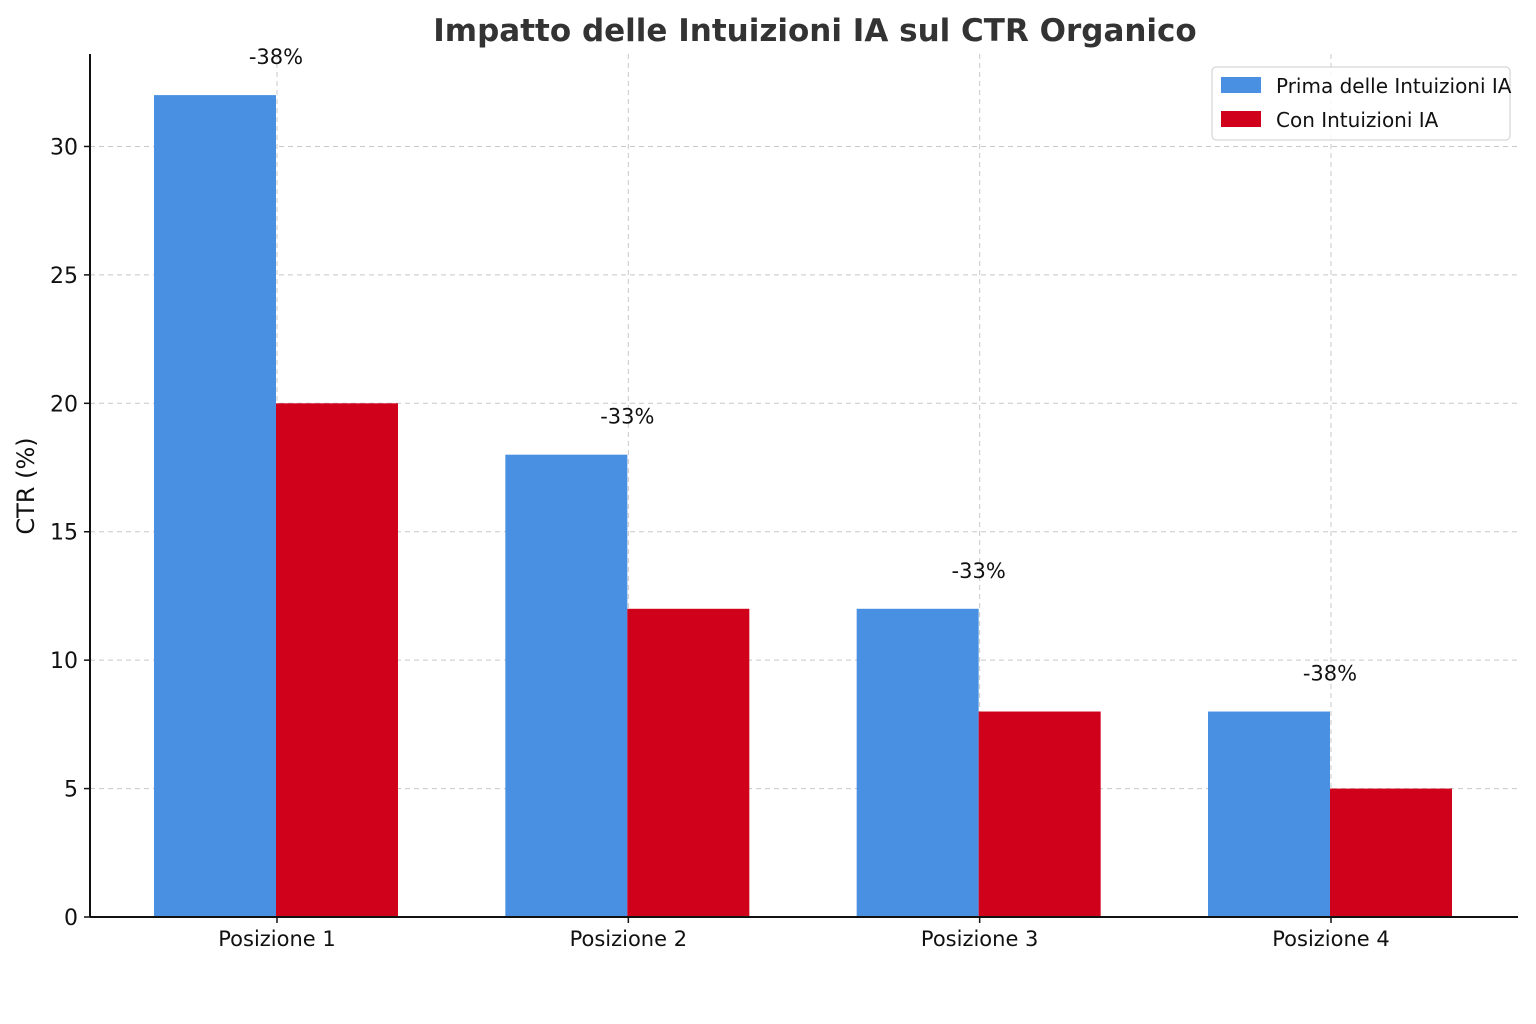 The width and height of the screenshot is (1536, 1024). What do you see at coordinates (64, 276) in the screenshot?
I see `y-tick-label: 25` at bounding box center [64, 276].